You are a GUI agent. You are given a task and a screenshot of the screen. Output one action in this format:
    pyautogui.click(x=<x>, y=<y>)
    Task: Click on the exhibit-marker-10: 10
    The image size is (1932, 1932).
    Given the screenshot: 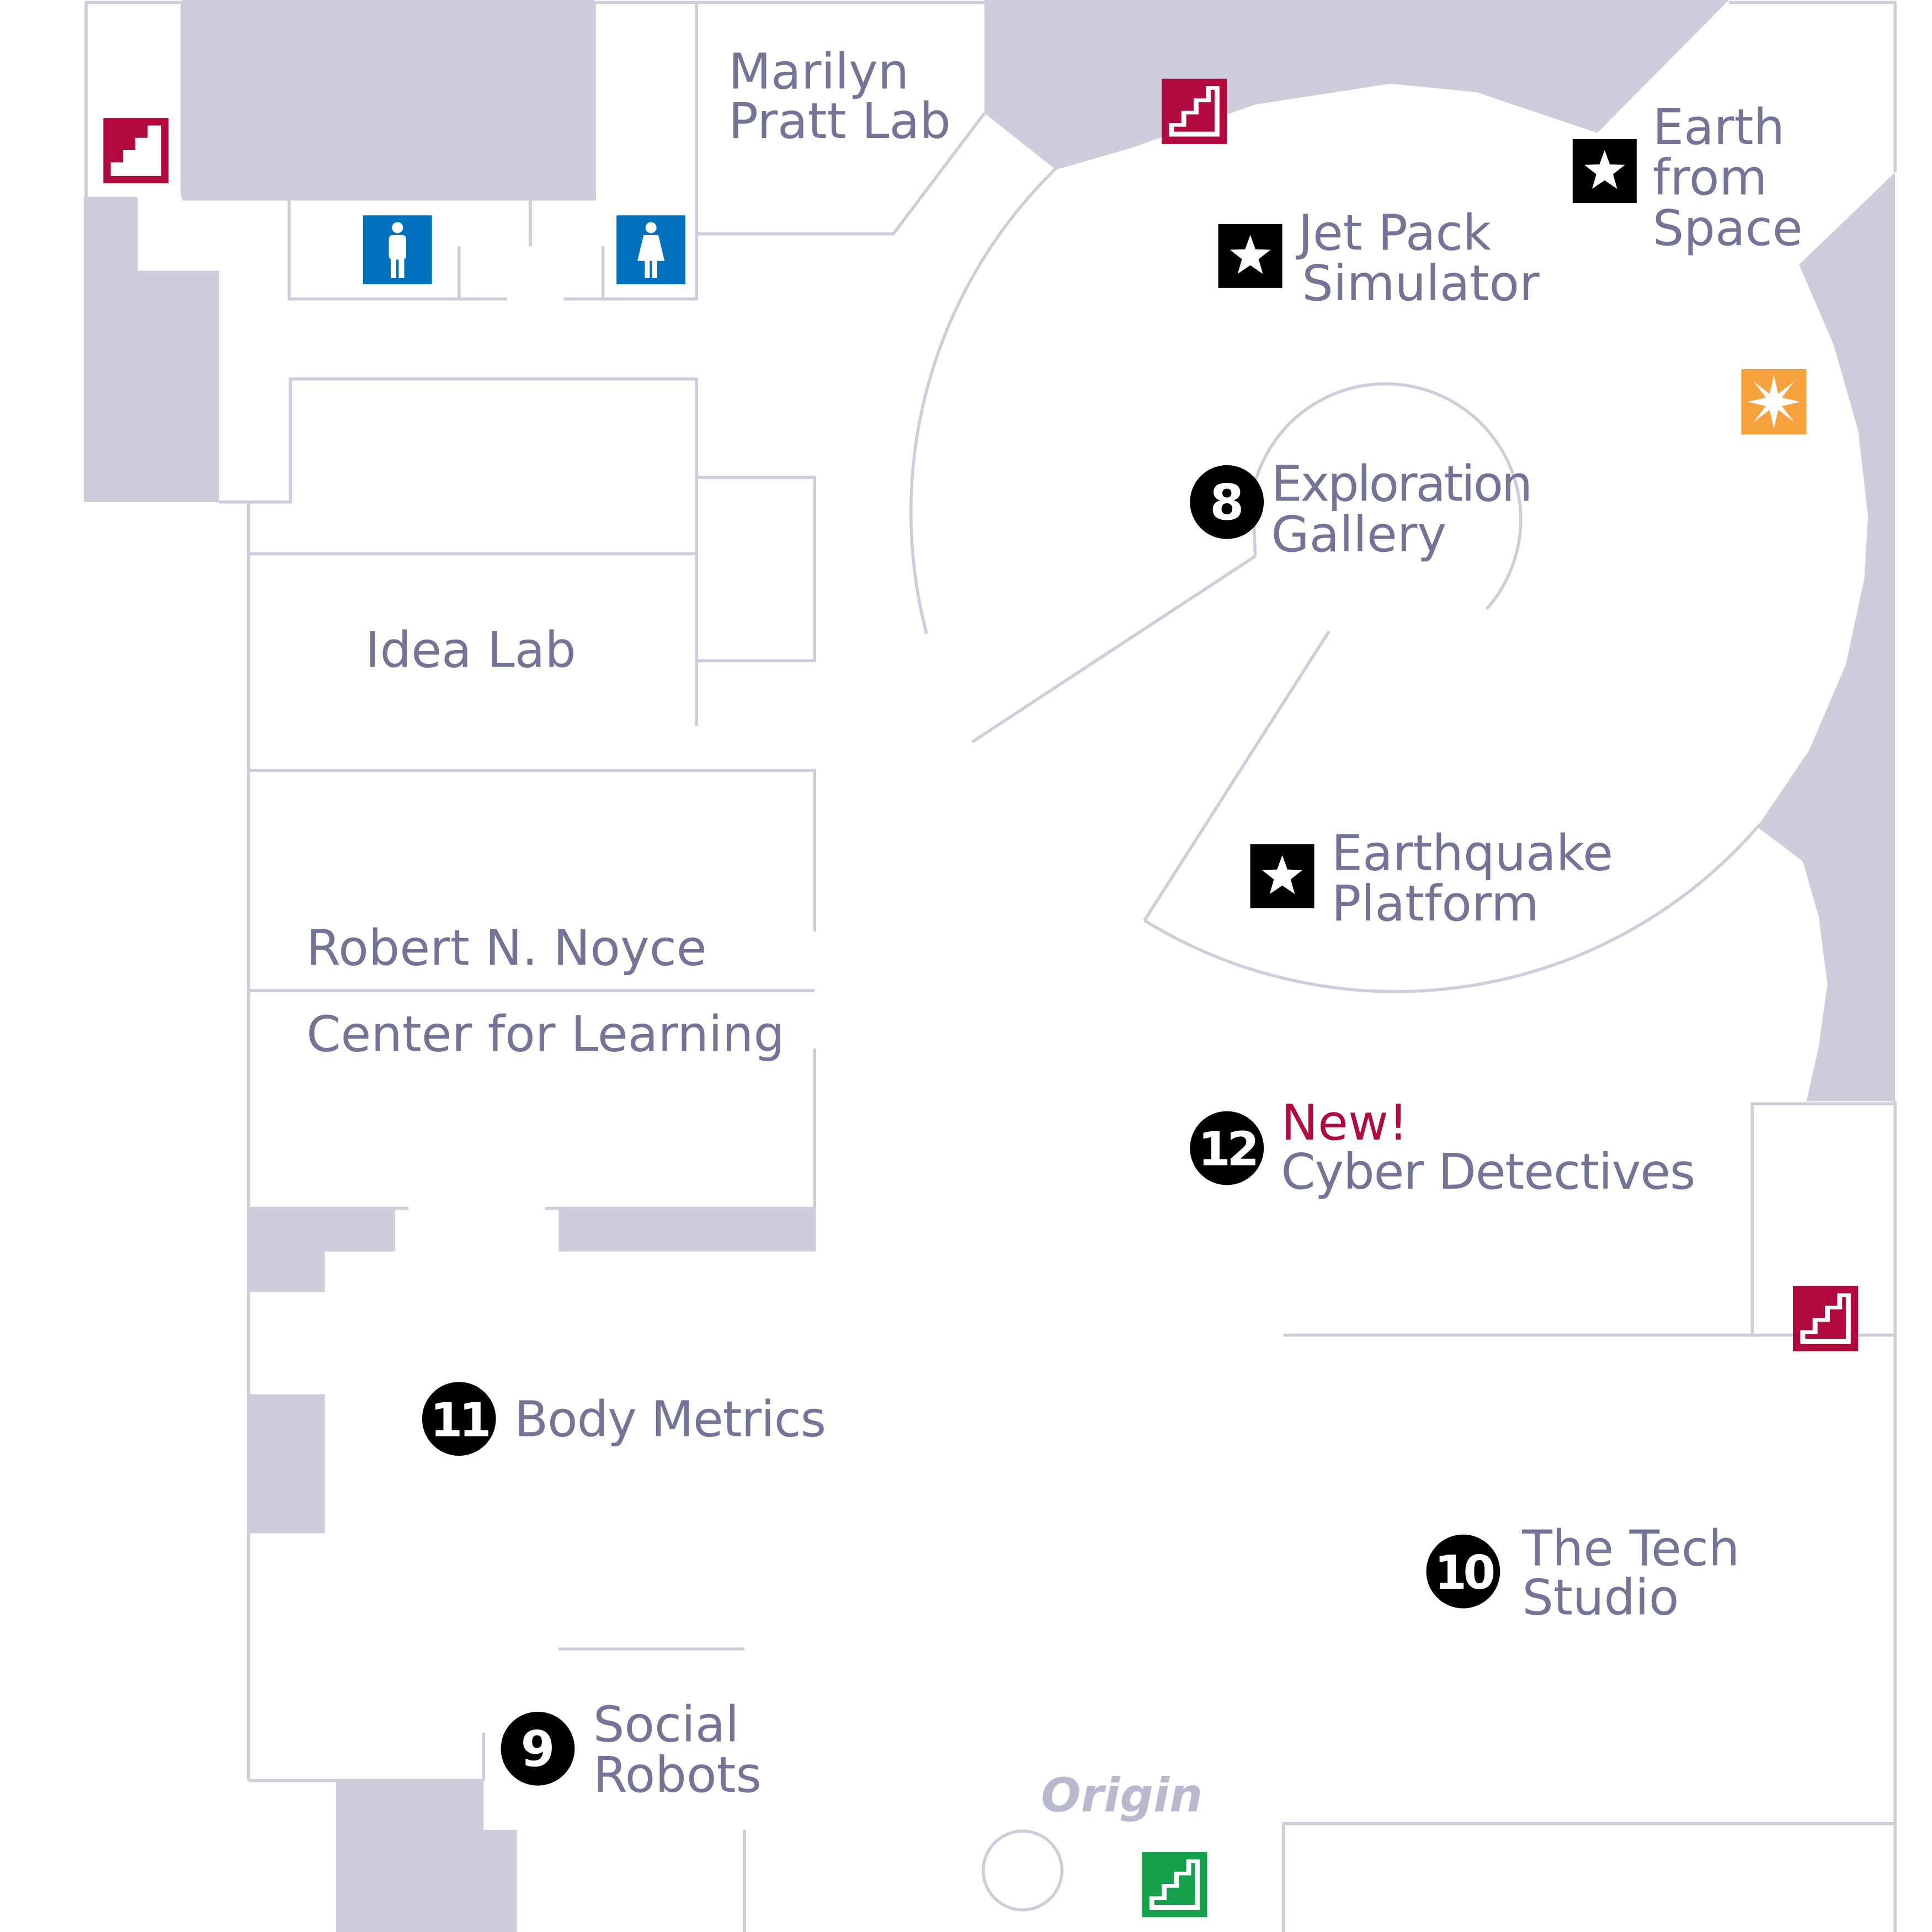 What is the action you would take?
    pyautogui.click(x=1463, y=1571)
    